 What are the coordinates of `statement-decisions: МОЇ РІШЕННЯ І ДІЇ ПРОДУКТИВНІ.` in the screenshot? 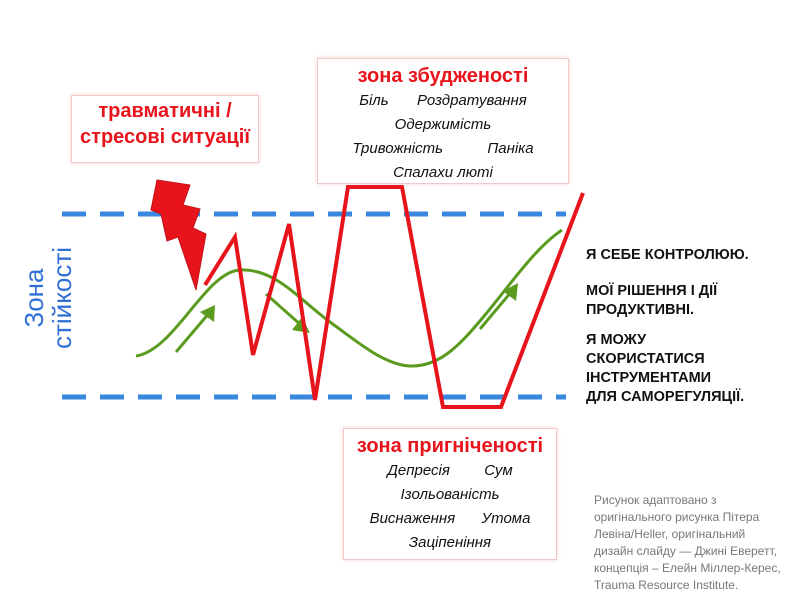 It's located at (651, 301).